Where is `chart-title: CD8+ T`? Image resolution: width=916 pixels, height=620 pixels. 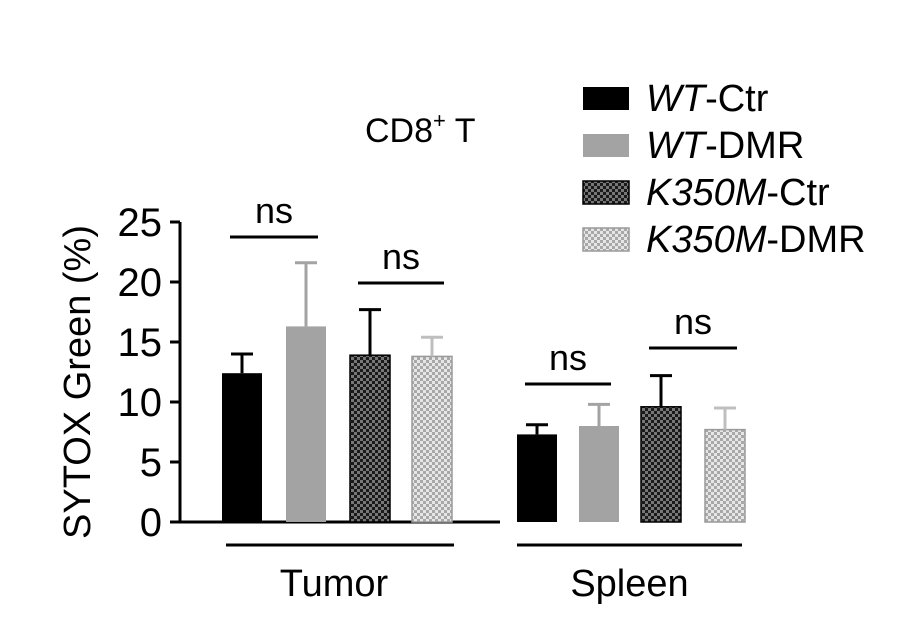
chart-title: CD8+ T is located at coordinates (420, 129).